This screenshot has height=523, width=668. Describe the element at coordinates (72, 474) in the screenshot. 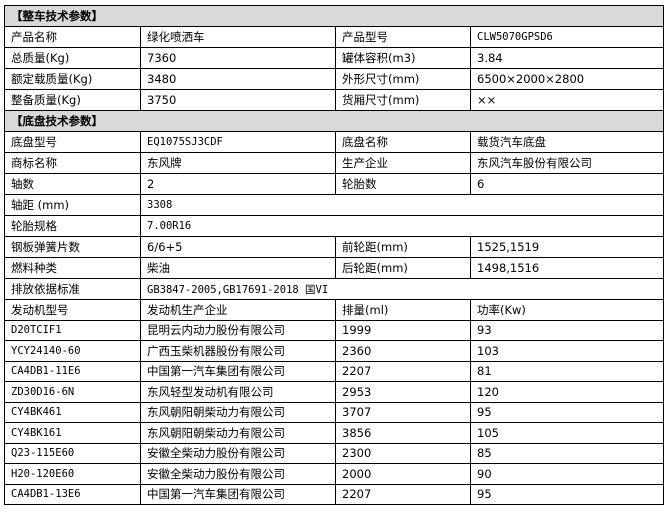

I see `engine-cell: H20-120E60` at that location.